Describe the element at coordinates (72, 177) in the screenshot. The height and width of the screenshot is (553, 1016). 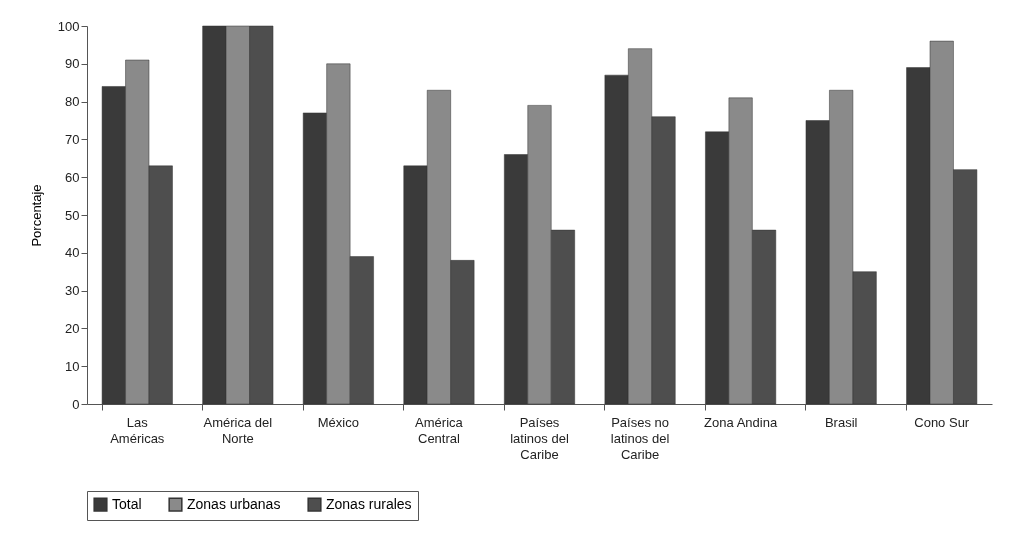
I see `y-tick-label: 60` at that location.